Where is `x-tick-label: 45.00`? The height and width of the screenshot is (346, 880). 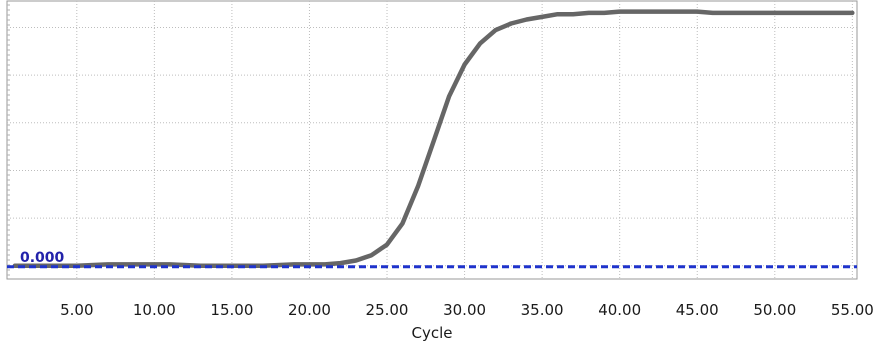
x-tick-label: 45.00 is located at coordinates (697, 310).